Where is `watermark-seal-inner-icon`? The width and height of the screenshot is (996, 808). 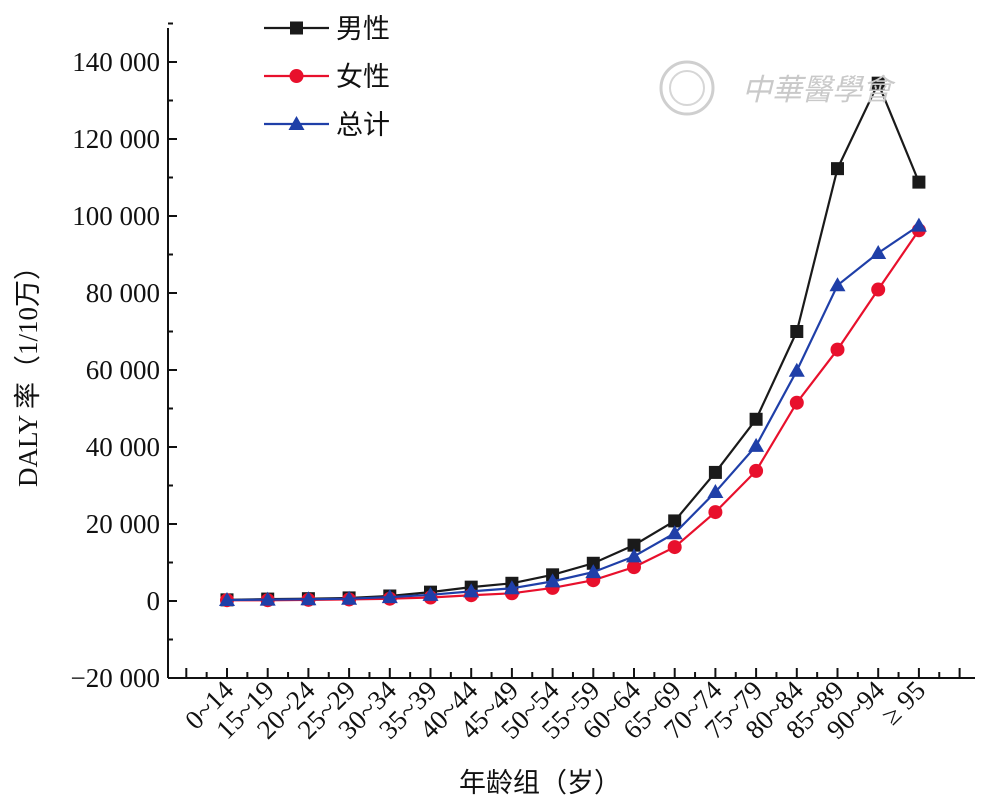 watermark-seal-inner-icon is located at coordinates (687, 88).